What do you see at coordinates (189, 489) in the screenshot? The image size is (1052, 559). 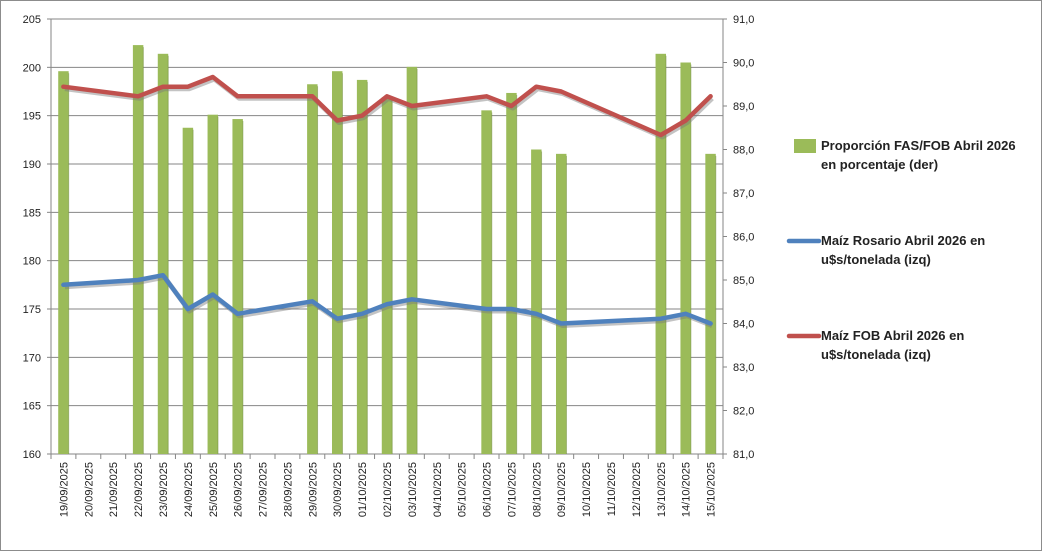 I see `x-axis-tick-label: 24/09/2025` at bounding box center [189, 489].